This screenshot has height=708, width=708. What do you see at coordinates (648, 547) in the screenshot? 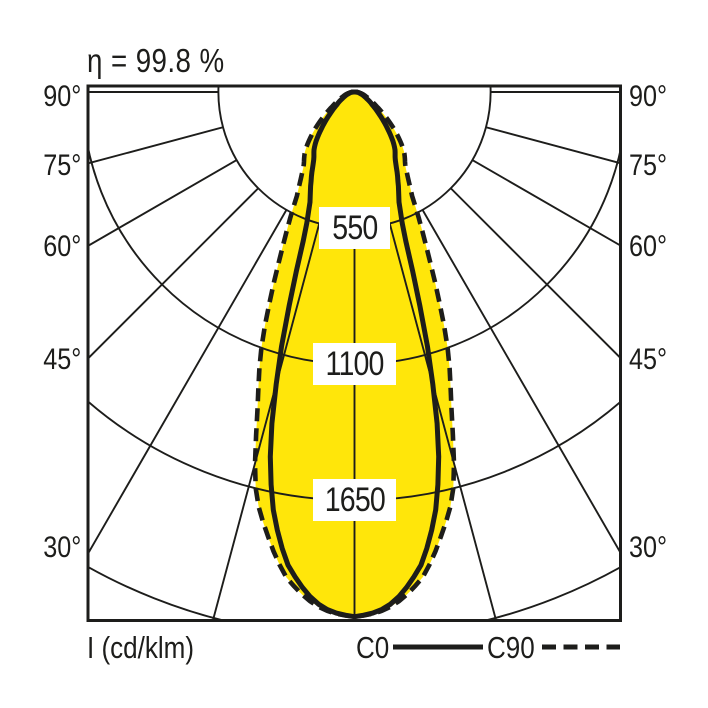
I see `angle-label-right-30: 30°` at bounding box center [648, 547].